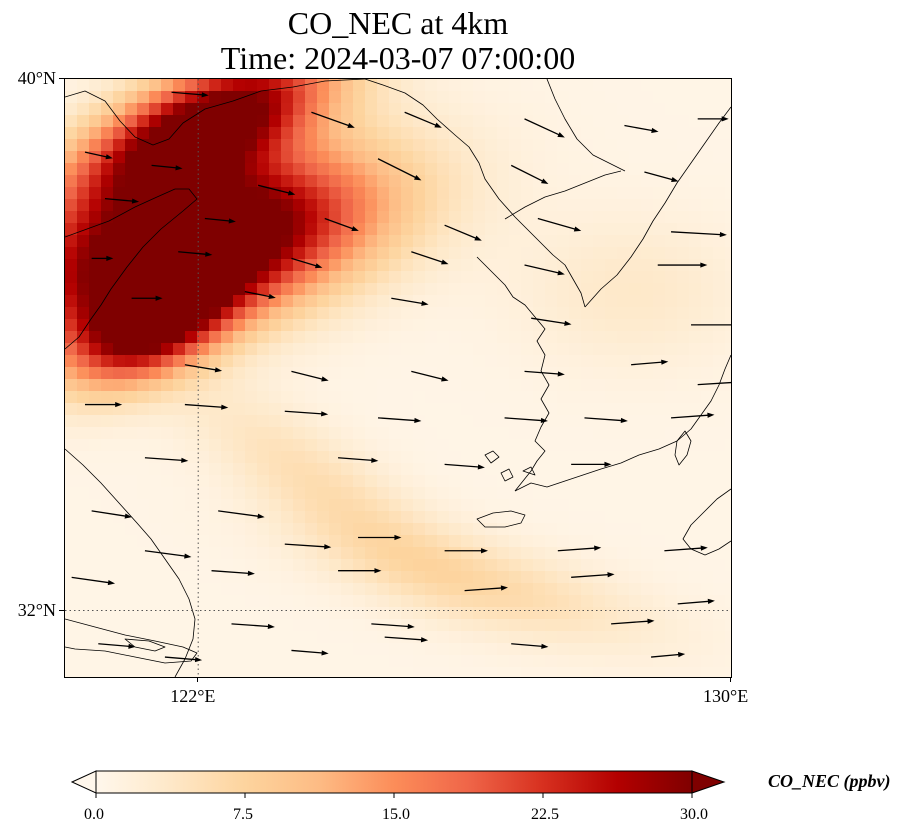 The height and width of the screenshot is (836, 920). What do you see at coordinates (83, 782) in the screenshot?
I see `colorbar-extend-low` at bounding box center [83, 782].